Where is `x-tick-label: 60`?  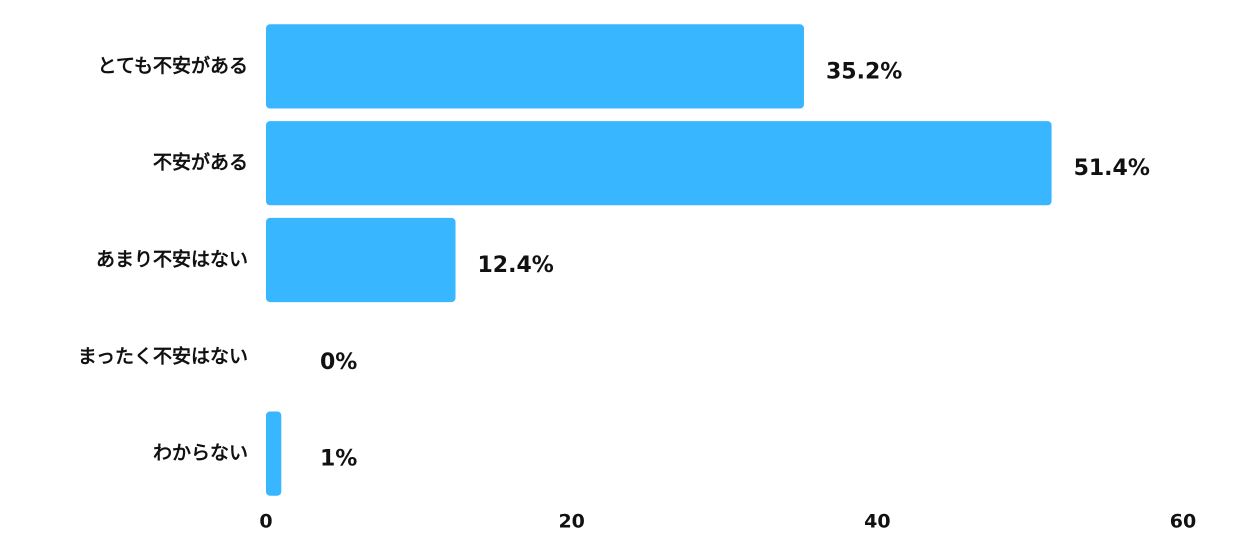 x-tick-label: 60 is located at coordinates (1183, 522).